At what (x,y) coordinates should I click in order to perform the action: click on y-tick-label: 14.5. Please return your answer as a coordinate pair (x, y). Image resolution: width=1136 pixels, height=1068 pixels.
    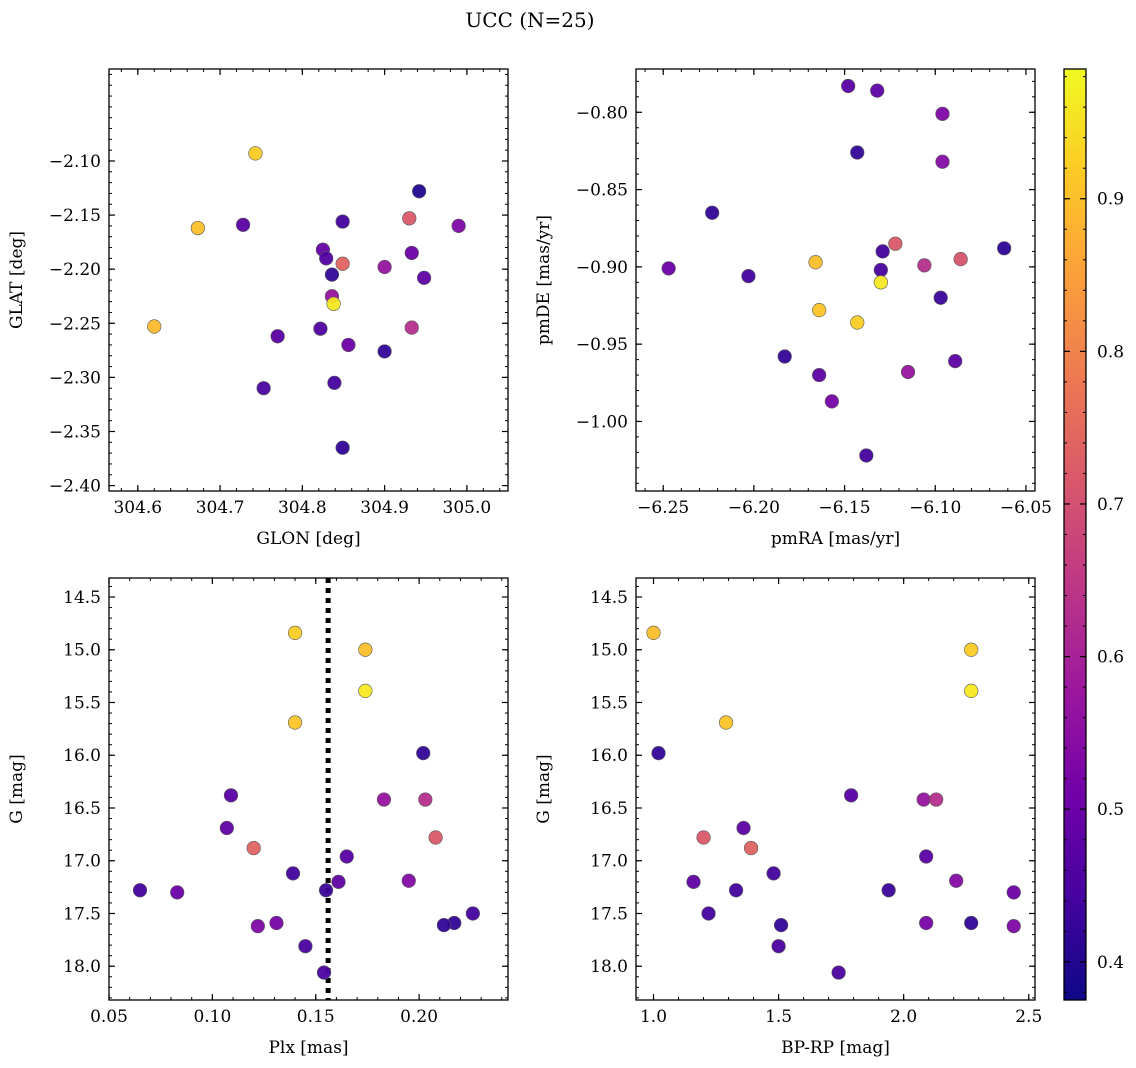
    Looking at the image, I should click on (82, 598).